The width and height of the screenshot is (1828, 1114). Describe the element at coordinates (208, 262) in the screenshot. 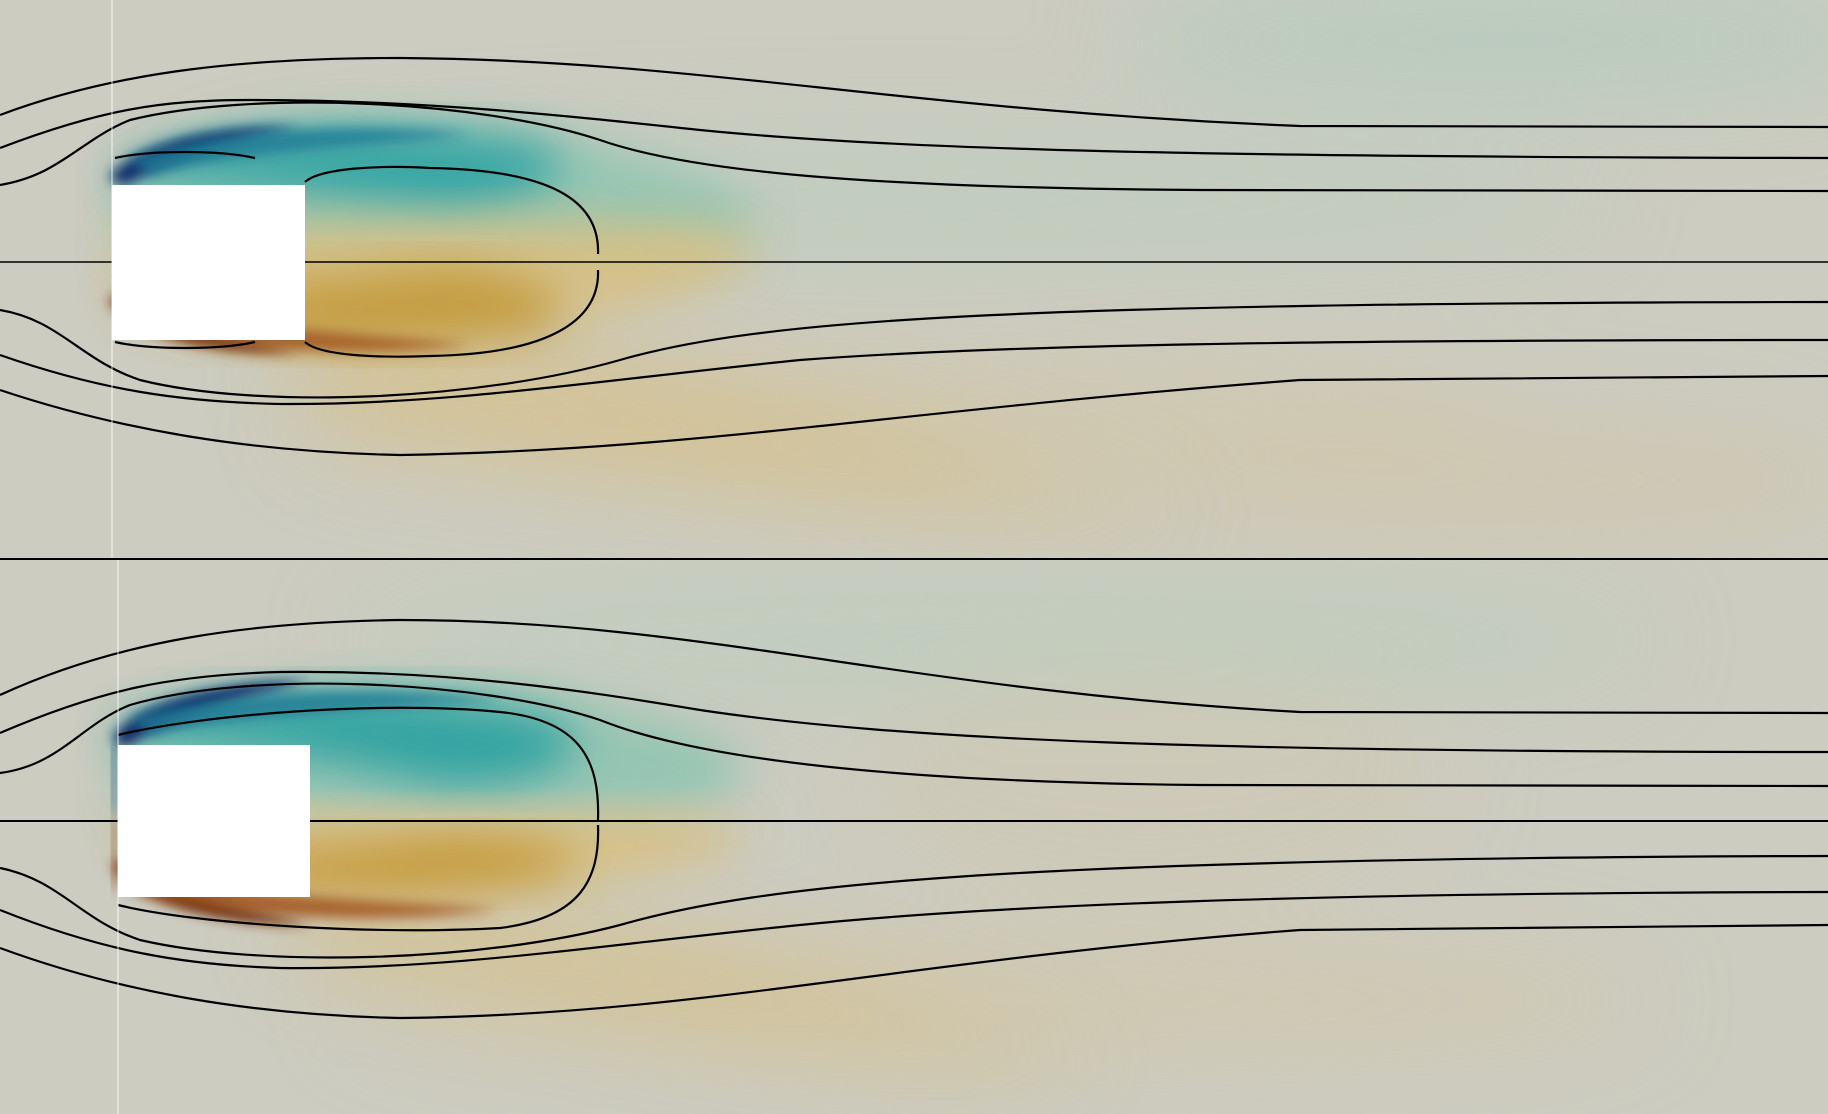

I see `top-obstacle` at that location.